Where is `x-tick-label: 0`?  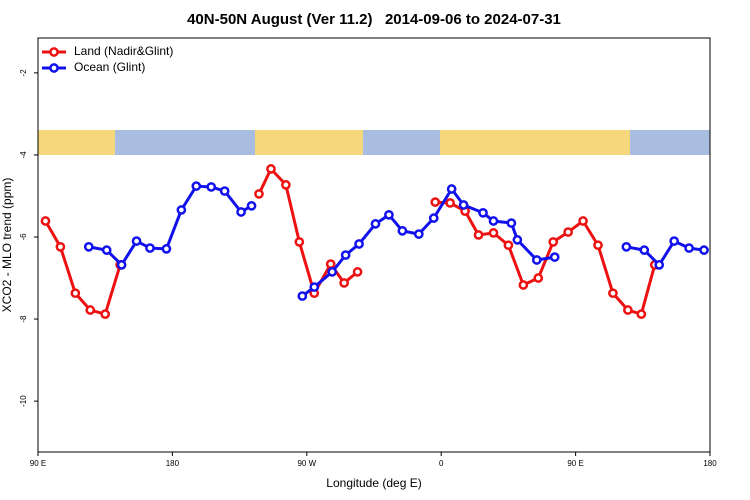 x-tick-label: 0 is located at coordinates (441, 463).